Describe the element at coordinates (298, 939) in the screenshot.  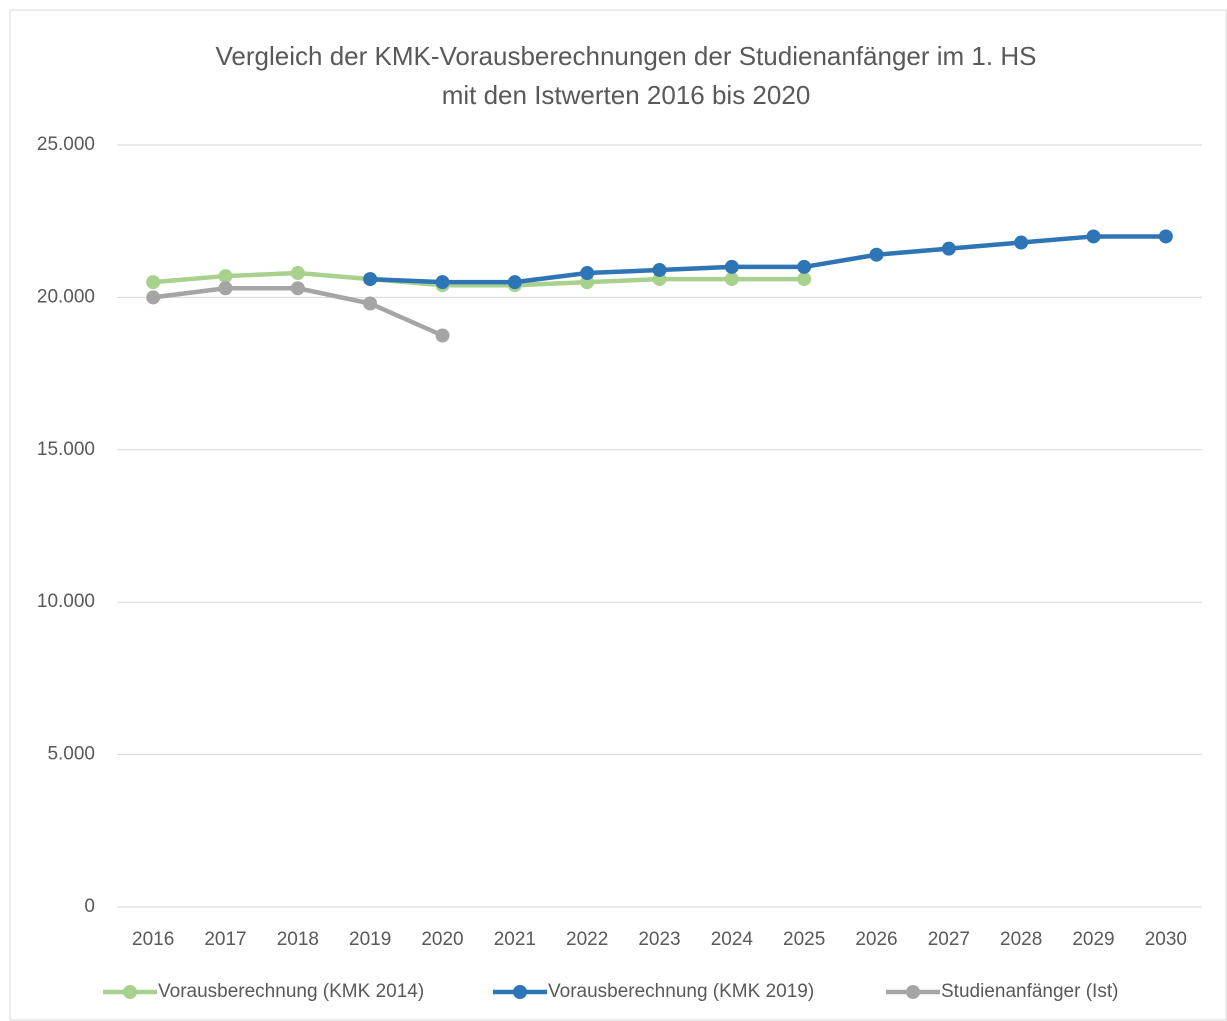
I see `x-tick-label: 2018` at that location.